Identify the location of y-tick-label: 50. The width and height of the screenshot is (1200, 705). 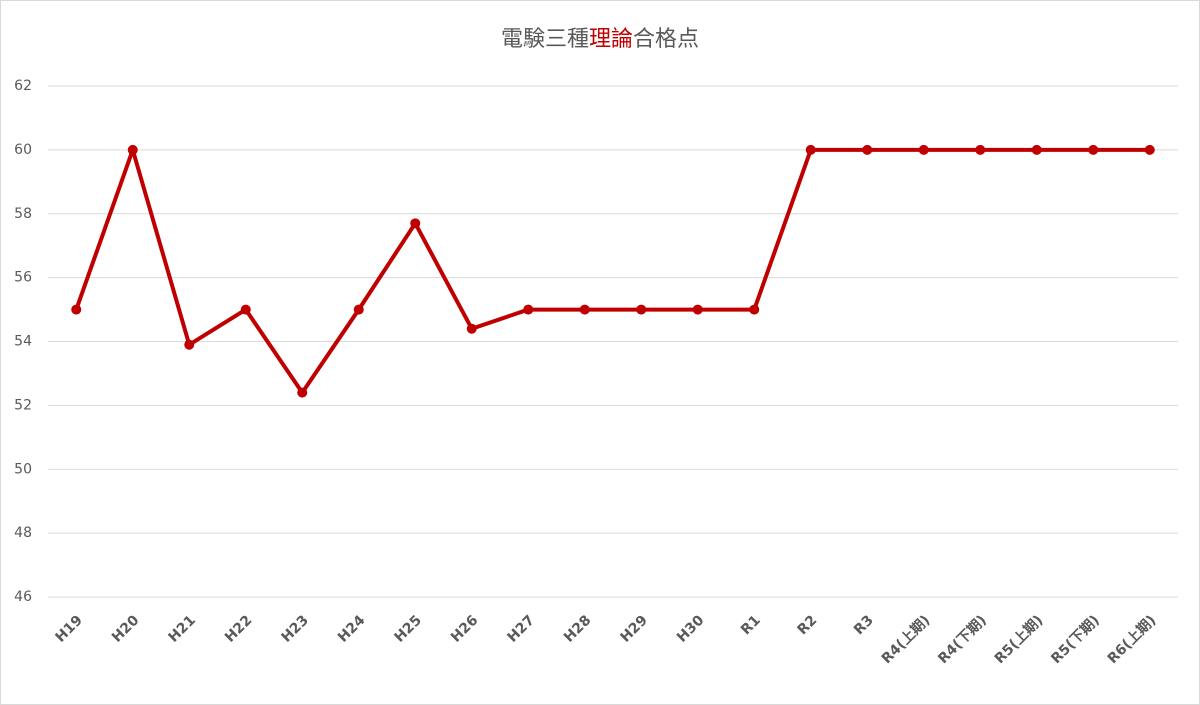
(23, 469).